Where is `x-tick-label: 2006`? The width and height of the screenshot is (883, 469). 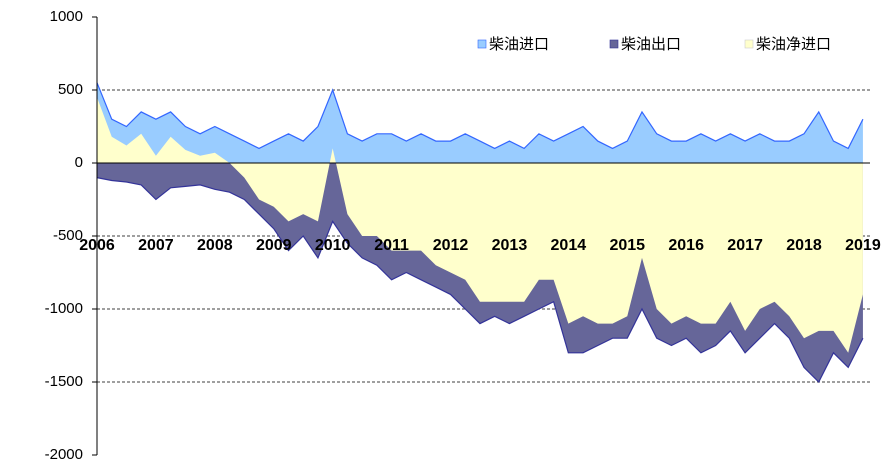
x-tick-label: 2006 is located at coordinates (97, 245).